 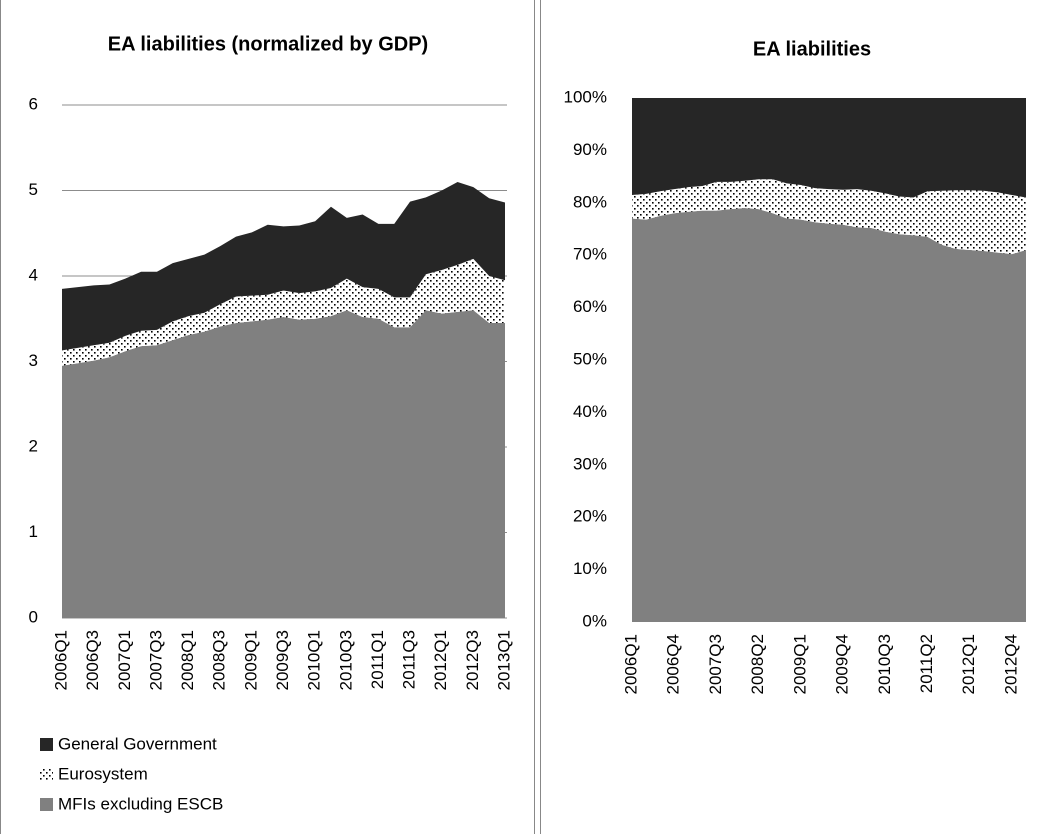 What do you see at coordinates (842, 664) in the screenshot?
I see `x-tick-label: 2009Q4` at bounding box center [842, 664].